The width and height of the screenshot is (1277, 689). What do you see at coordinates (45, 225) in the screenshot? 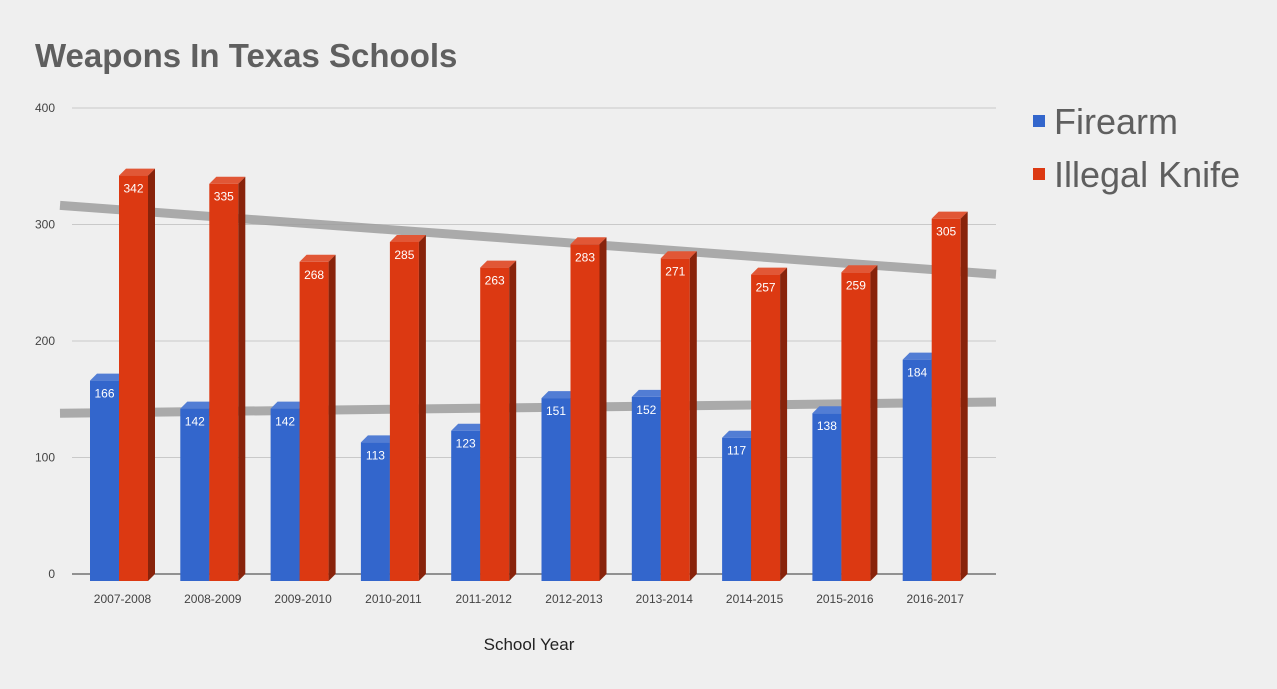
I see `y-tick-label: 300` at bounding box center [45, 225].